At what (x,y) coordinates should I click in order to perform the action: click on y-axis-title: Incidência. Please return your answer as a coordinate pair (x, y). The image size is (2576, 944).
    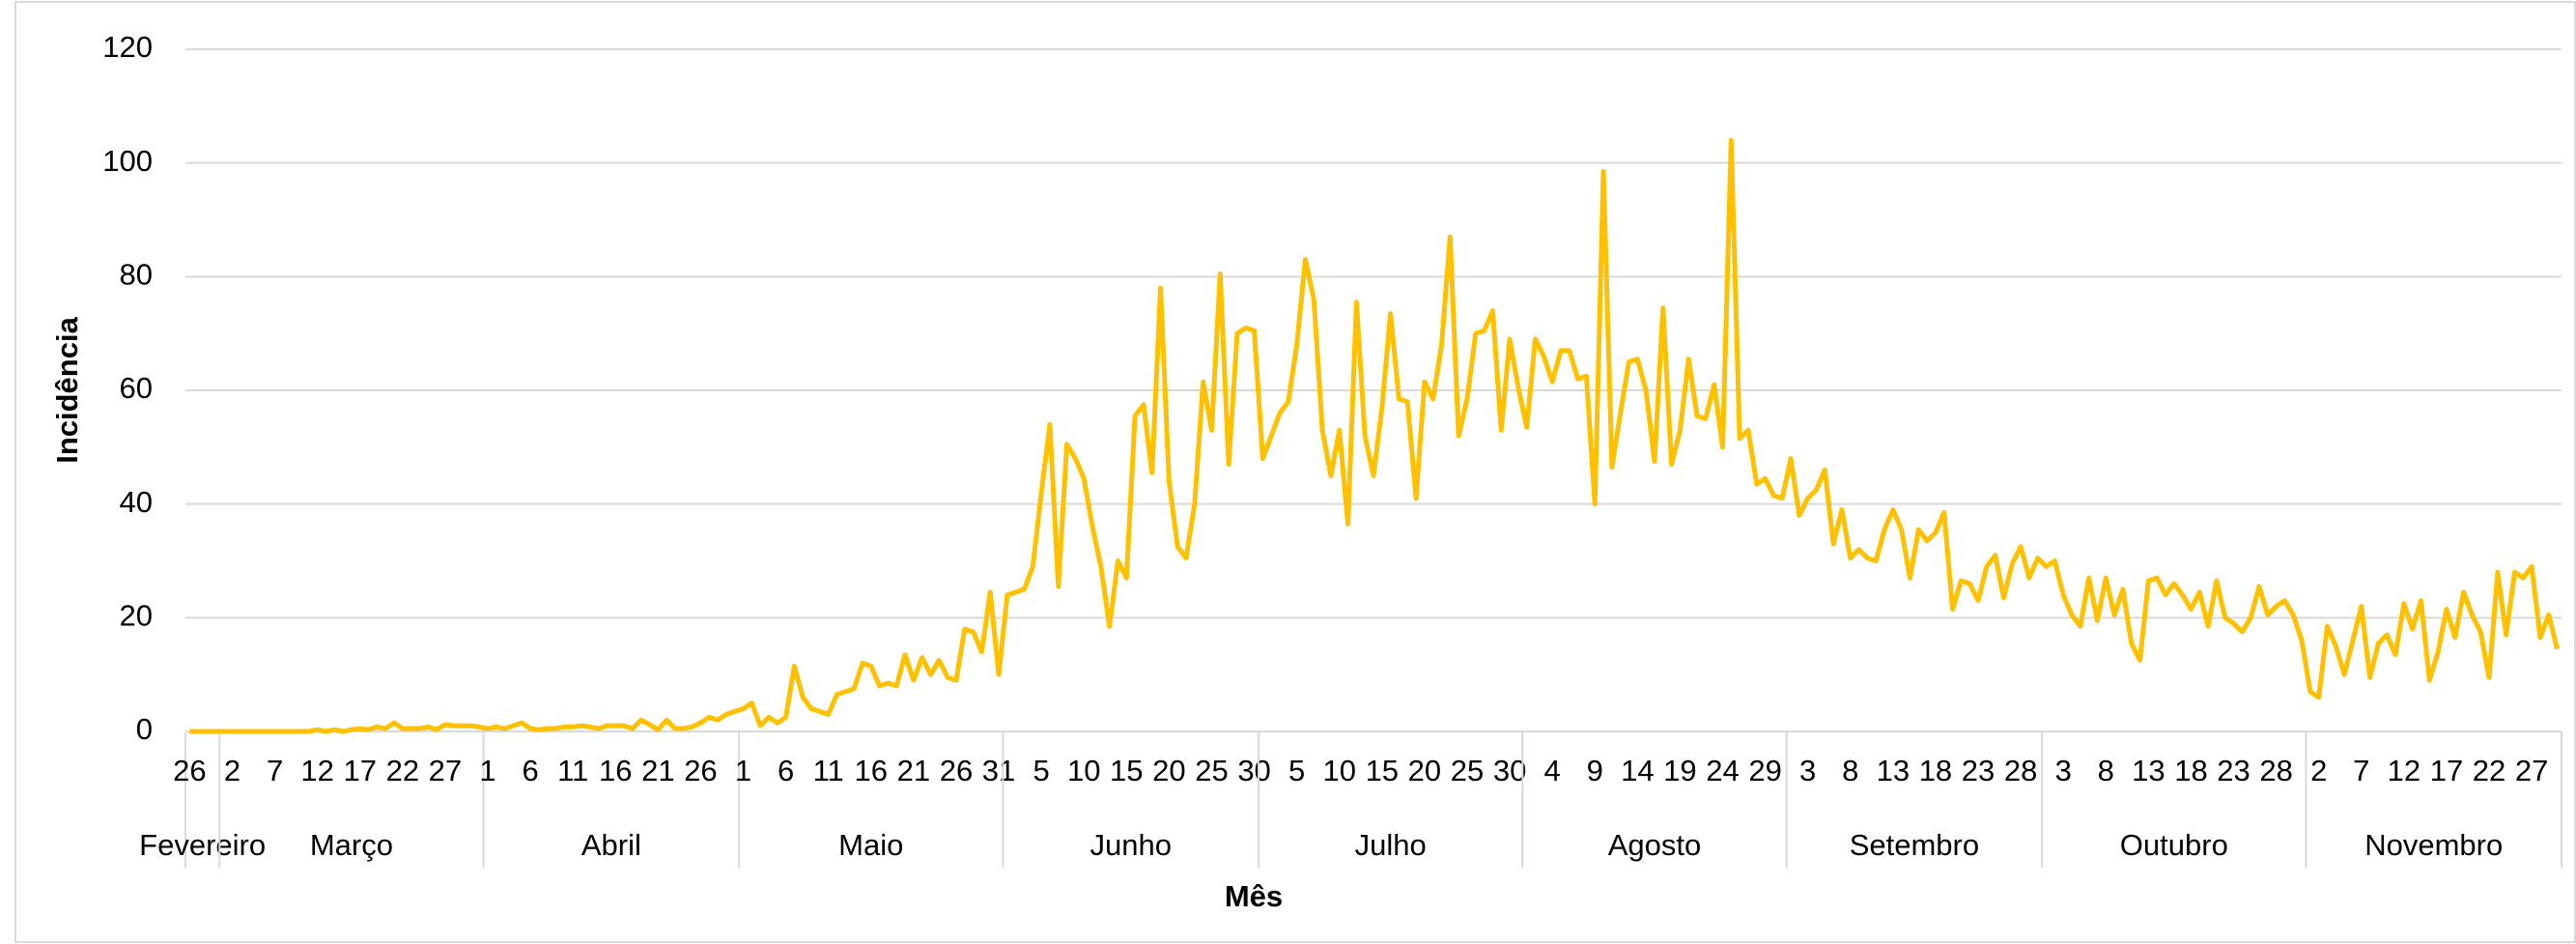
    Looking at the image, I should click on (67, 389).